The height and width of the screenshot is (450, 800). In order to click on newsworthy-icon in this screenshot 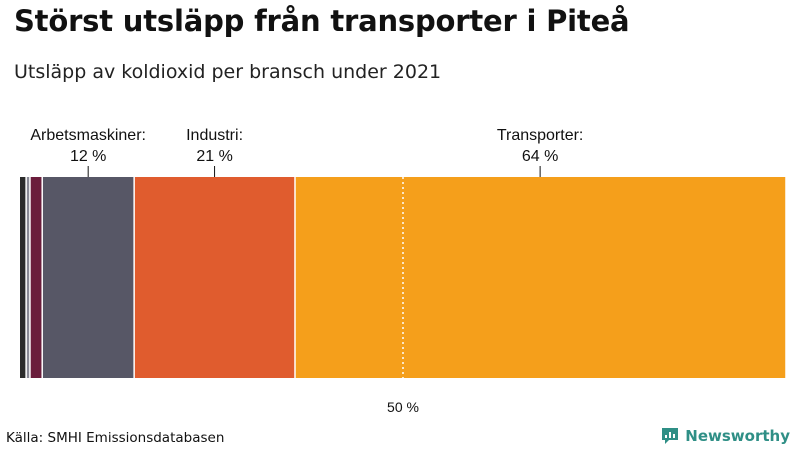, I will do `click(670, 436)`.